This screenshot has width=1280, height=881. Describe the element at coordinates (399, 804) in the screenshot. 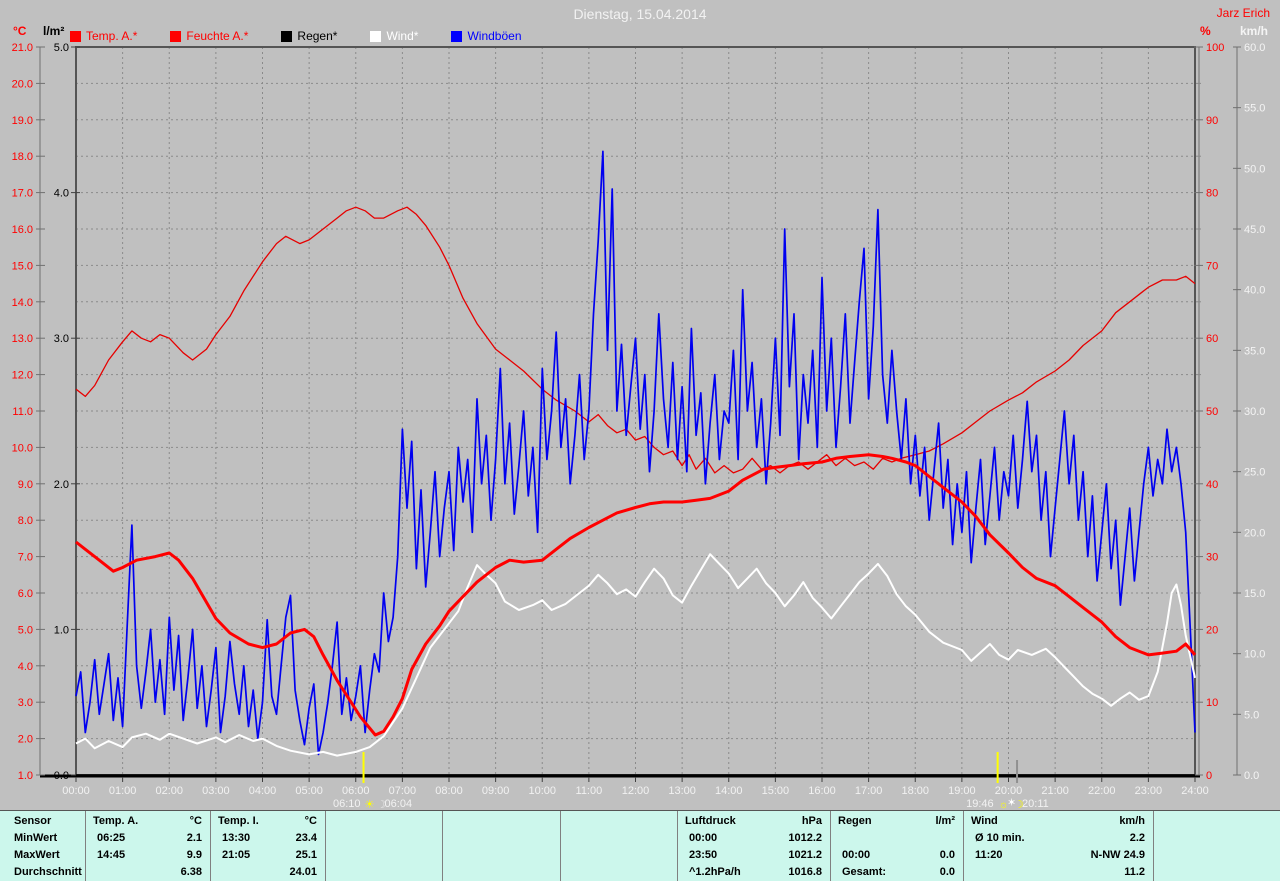

I see `moonset-time-label: 06:04` at that location.